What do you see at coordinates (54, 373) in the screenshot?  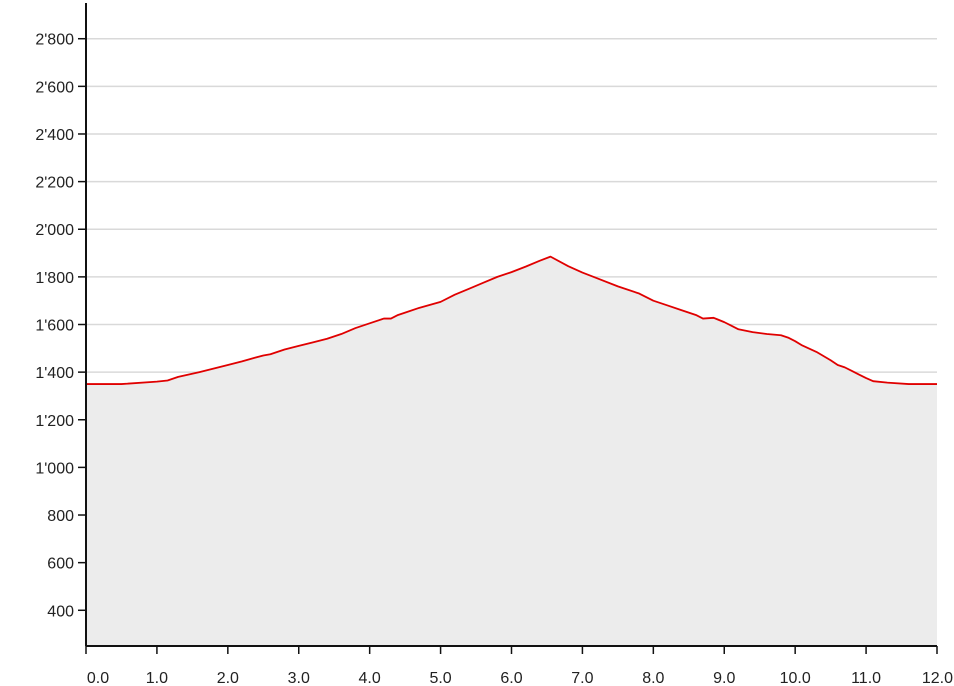 I see `y-tick-label: 1'400` at bounding box center [54, 373].